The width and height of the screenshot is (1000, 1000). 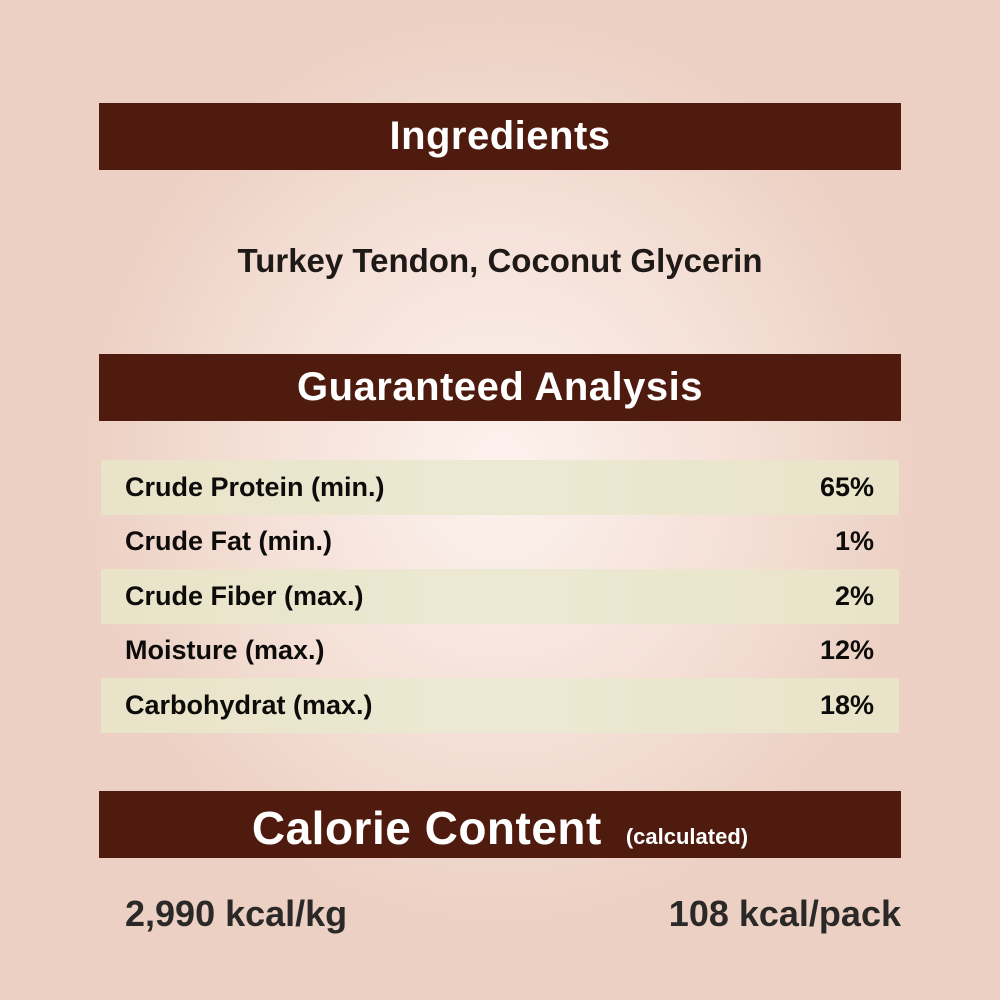 I want to click on row-label: Crude Fat (min.), so click(x=228, y=541).